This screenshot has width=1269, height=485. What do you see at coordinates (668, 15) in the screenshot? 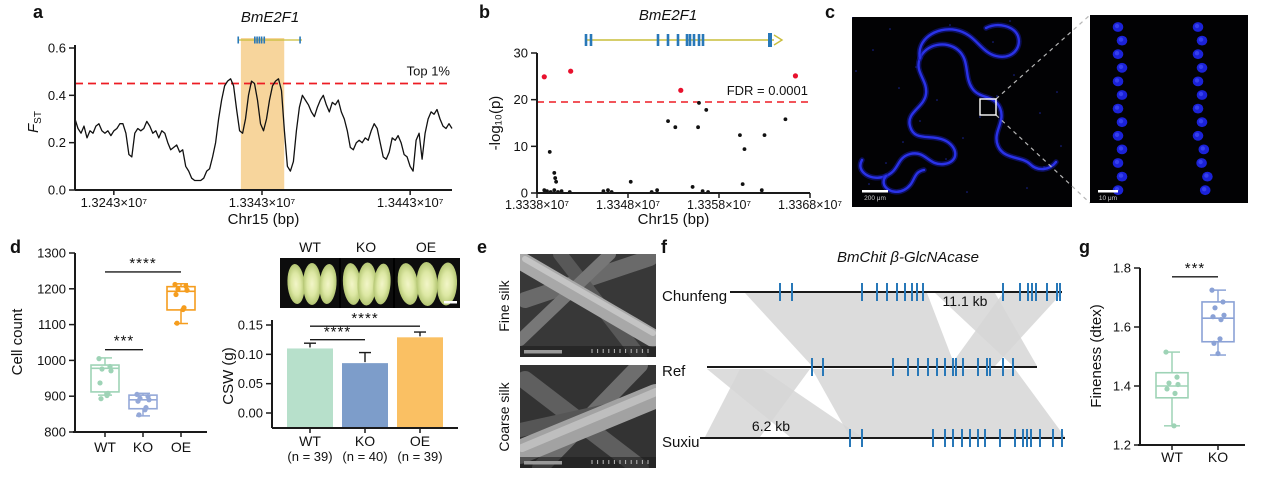
I see `gene-title: BmE2F1` at bounding box center [668, 15].